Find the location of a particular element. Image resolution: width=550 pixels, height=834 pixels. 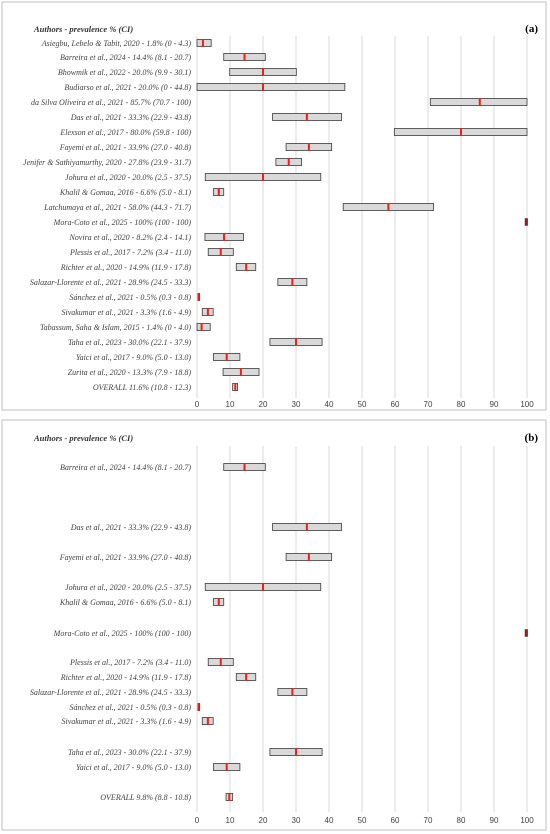

panel-a-row-label: Khalil & Gomaa, 2016 - 6.6% (5.0 - 8.1) is located at coordinates (125, 192).